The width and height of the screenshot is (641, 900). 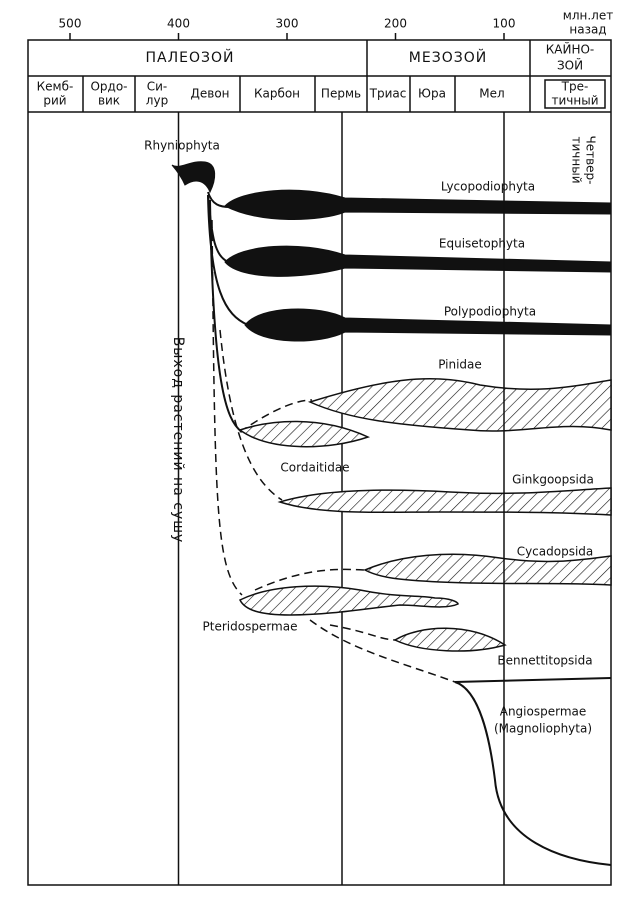 I want to click on taxon-label: Rhyniophyta, so click(x=182, y=146).